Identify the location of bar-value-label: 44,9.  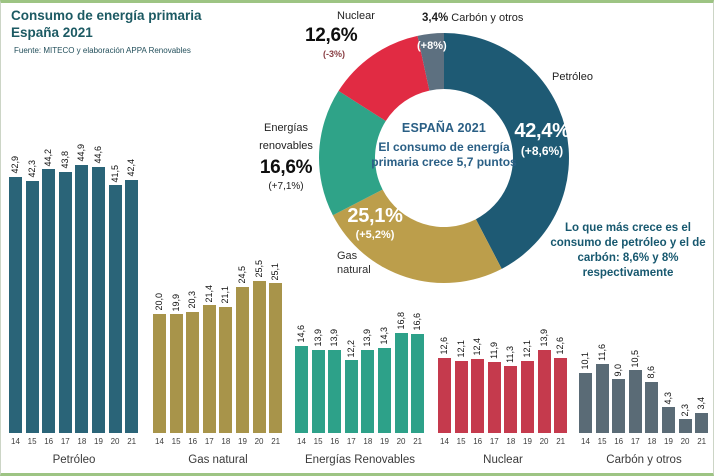
(81, 153).